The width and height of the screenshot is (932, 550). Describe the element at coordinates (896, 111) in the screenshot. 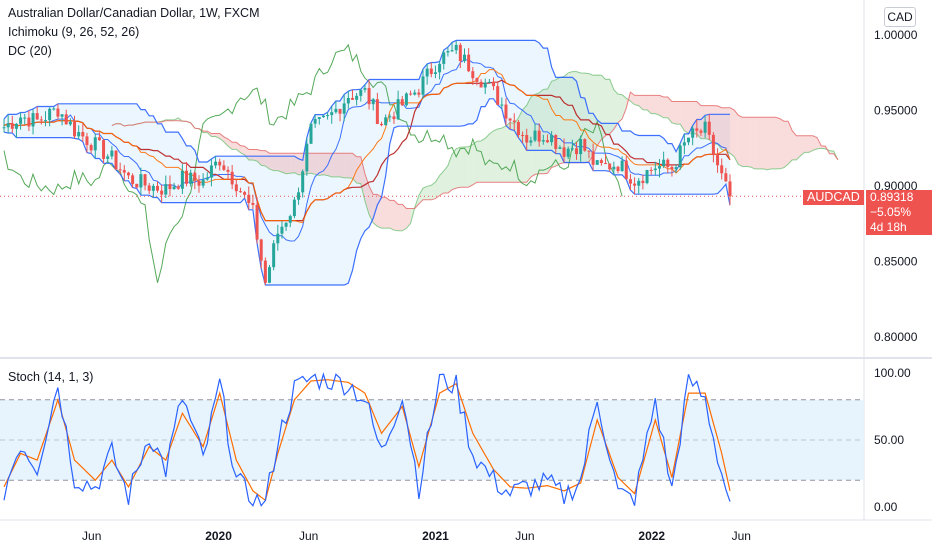

I see `price-tick-label: 0.95000` at that location.